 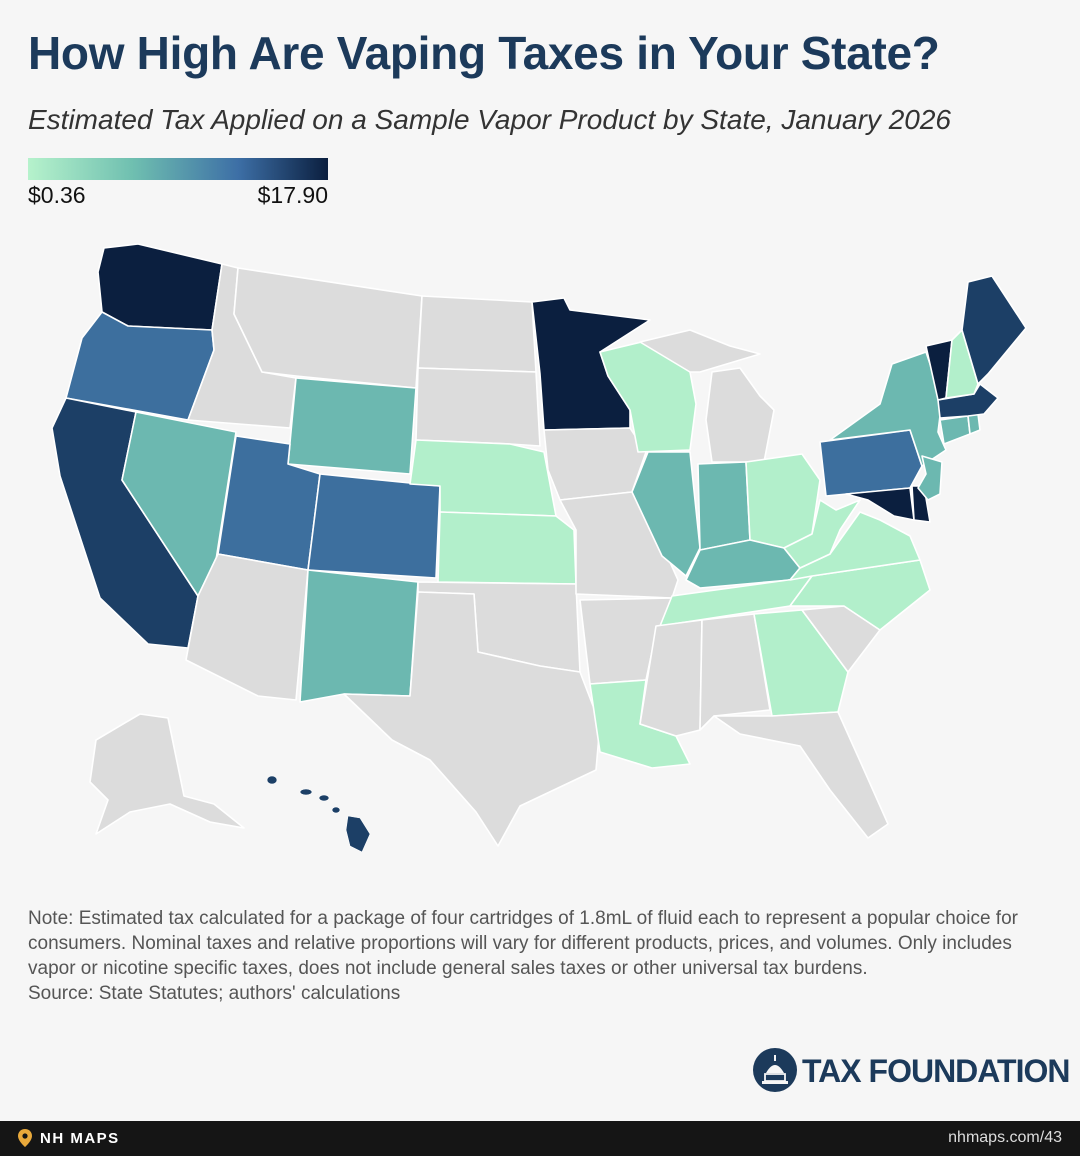 I want to click on state-il, so click(x=666, y=514).